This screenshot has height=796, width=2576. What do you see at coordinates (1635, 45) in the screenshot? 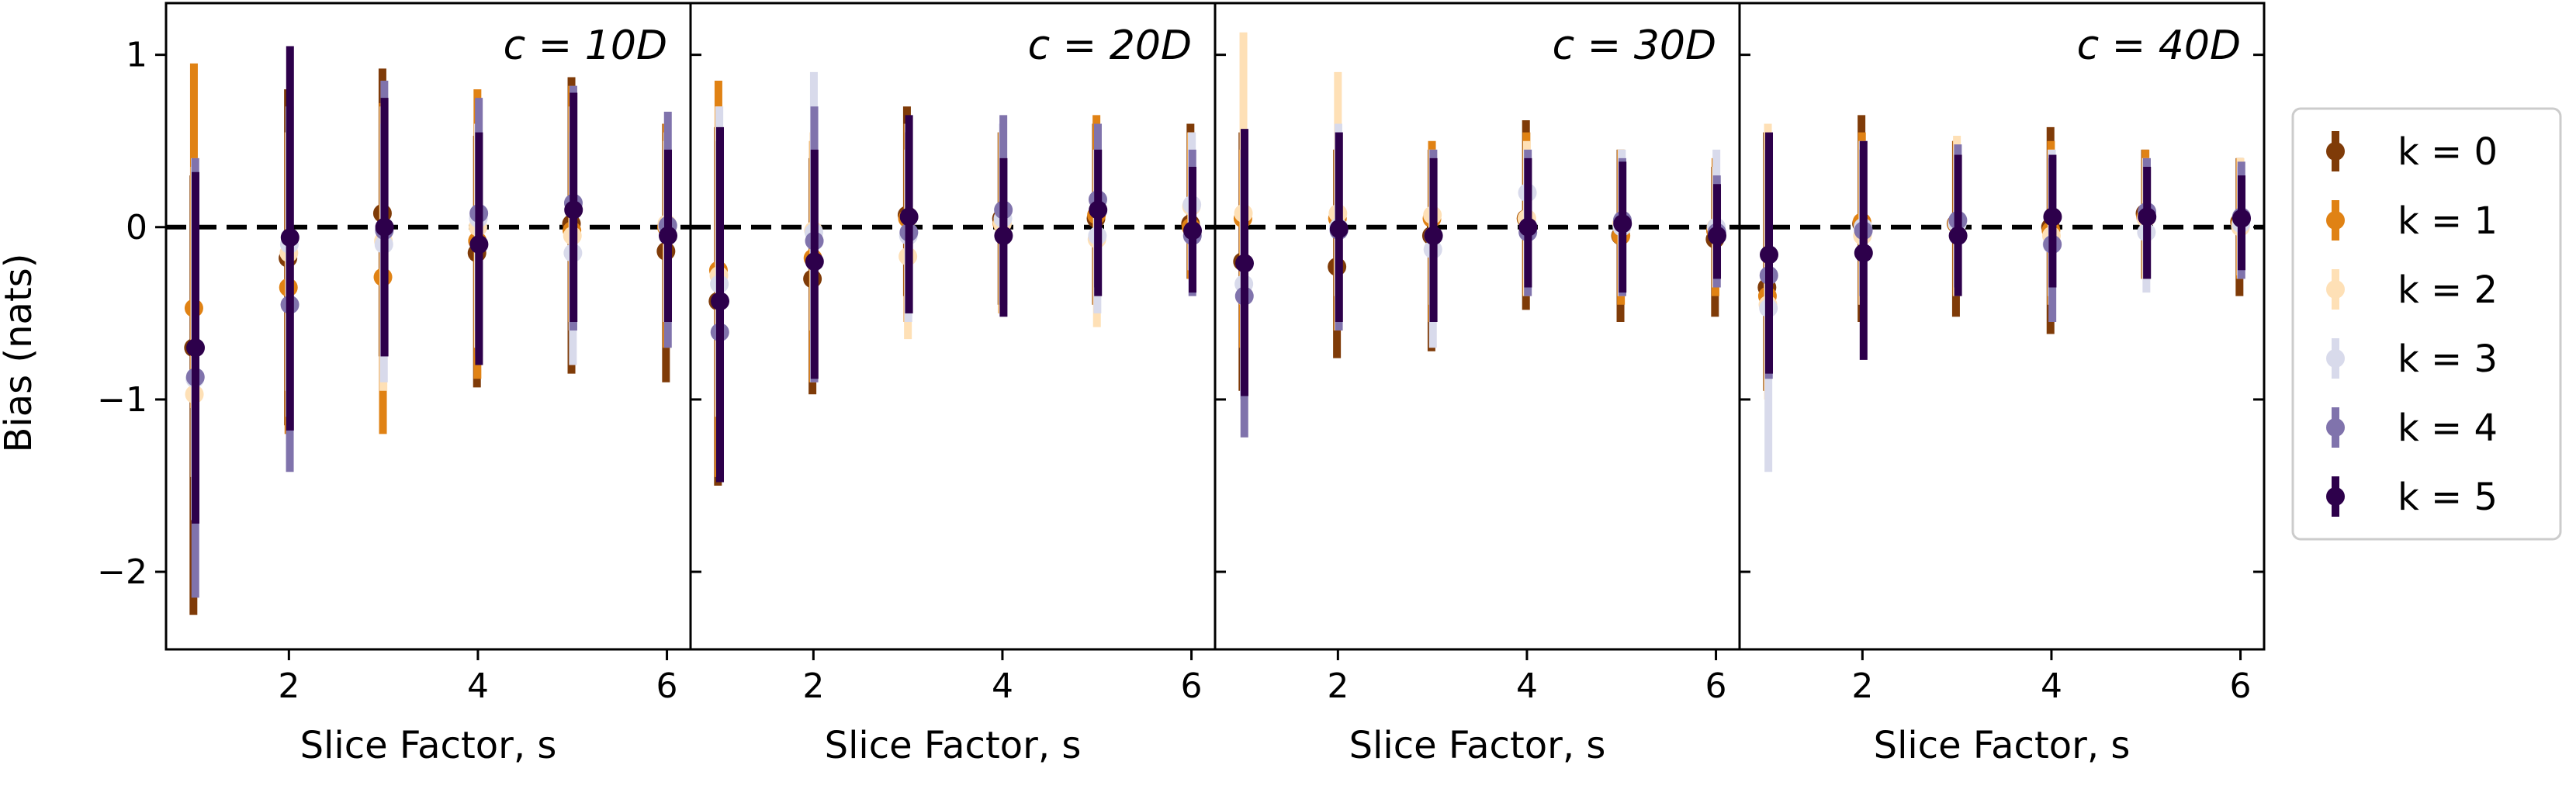
I see `panel-title: c = 30D` at bounding box center [1635, 45].